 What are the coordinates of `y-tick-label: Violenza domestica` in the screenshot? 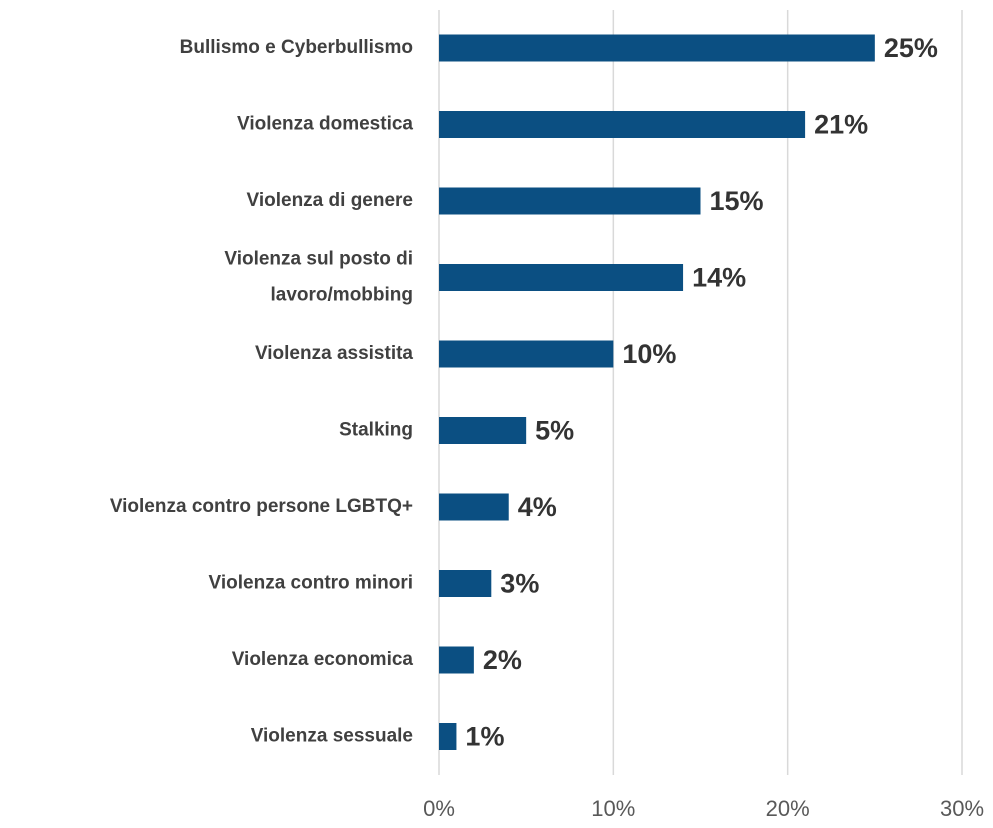 It's located at (325, 124).